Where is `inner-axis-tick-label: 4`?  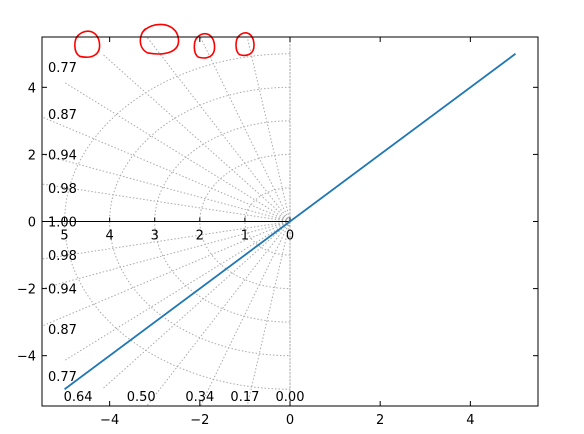
inner-axis-tick-label: 4 is located at coordinates (109, 236).